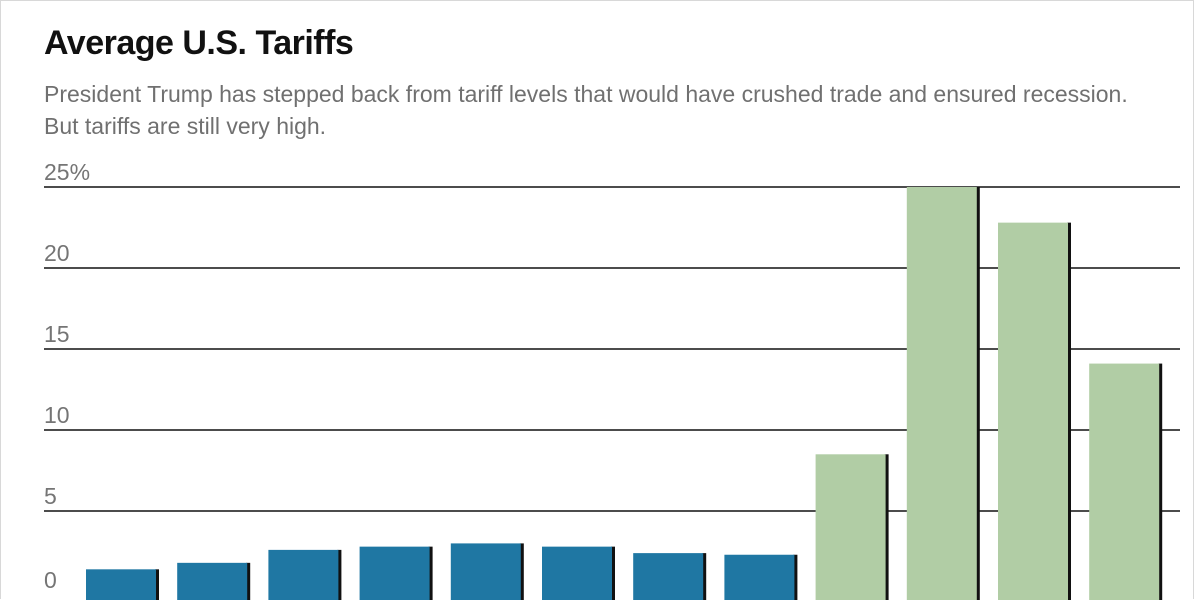 The height and width of the screenshot is (600, 1194). I want to click on y-tick-label-25: 25%, so click(67, 172).